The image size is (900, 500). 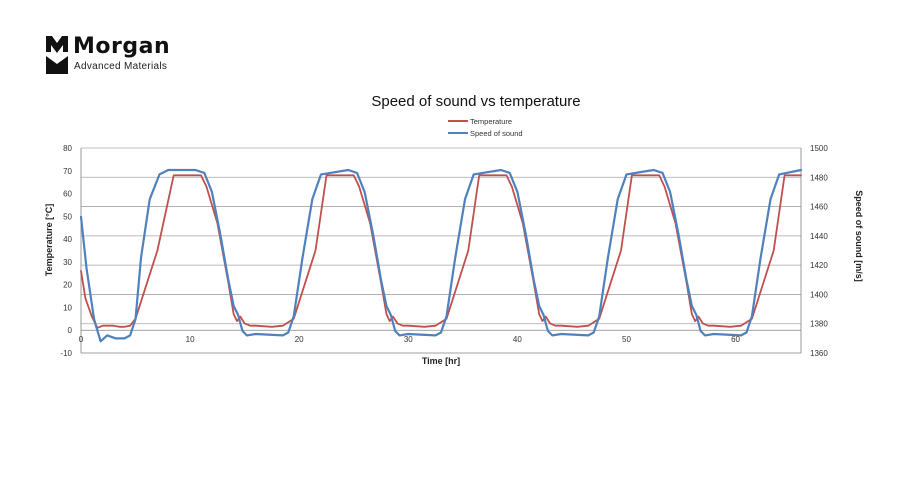 What do you see at coordinates (49, 240) in the screenshot?
I see `y-axis-left-label: Temperature [°C]` at bounding box center [49, 240].